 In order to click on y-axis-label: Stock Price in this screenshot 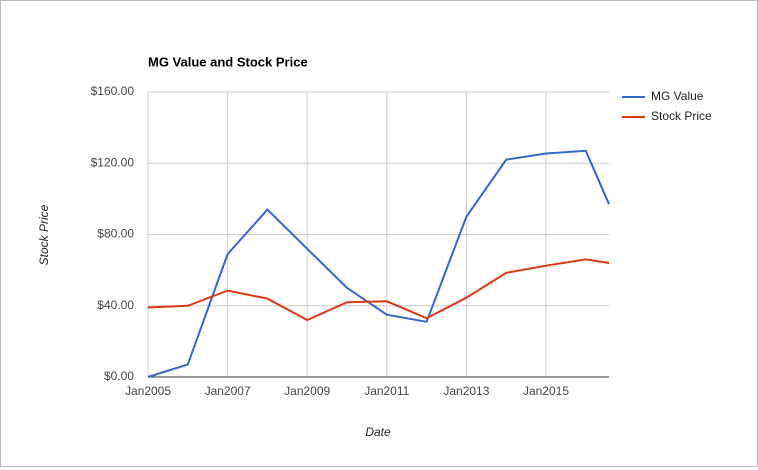, I will do `click(44, 234)`.